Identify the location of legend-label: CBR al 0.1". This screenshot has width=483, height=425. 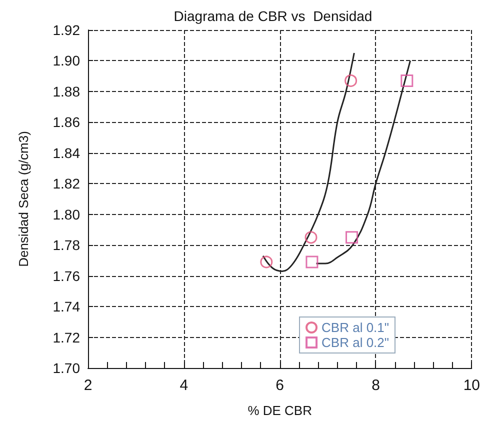
(356, 327).